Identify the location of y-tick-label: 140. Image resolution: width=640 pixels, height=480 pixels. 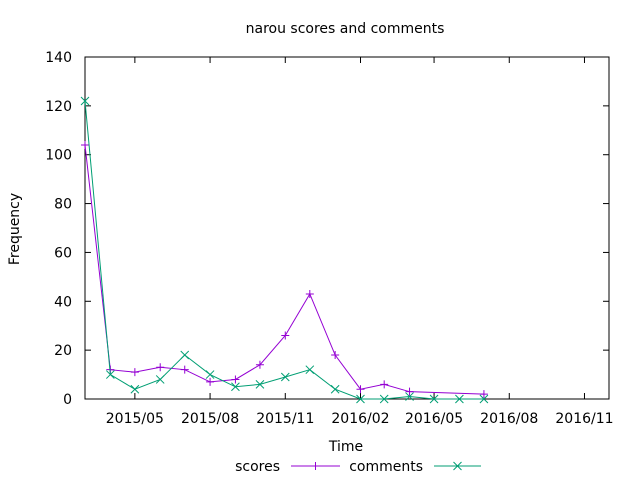
(58, 58).